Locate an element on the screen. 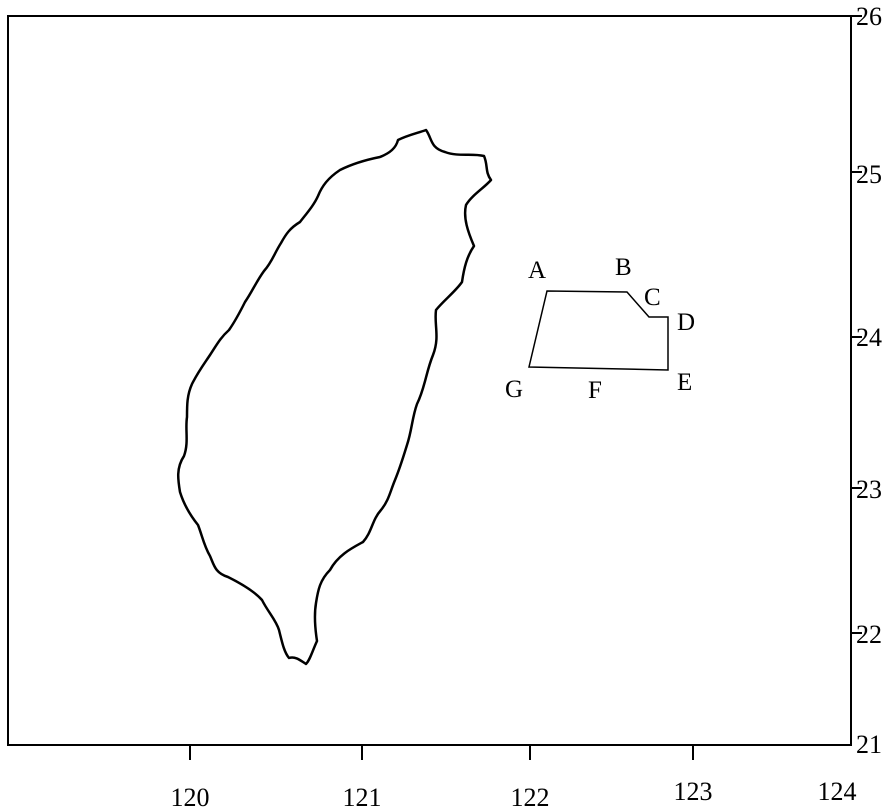 Image resolution: width=894 pixels, height=810 pixels. x-tick-label-124: 124 is located at coordinates (837, 791).